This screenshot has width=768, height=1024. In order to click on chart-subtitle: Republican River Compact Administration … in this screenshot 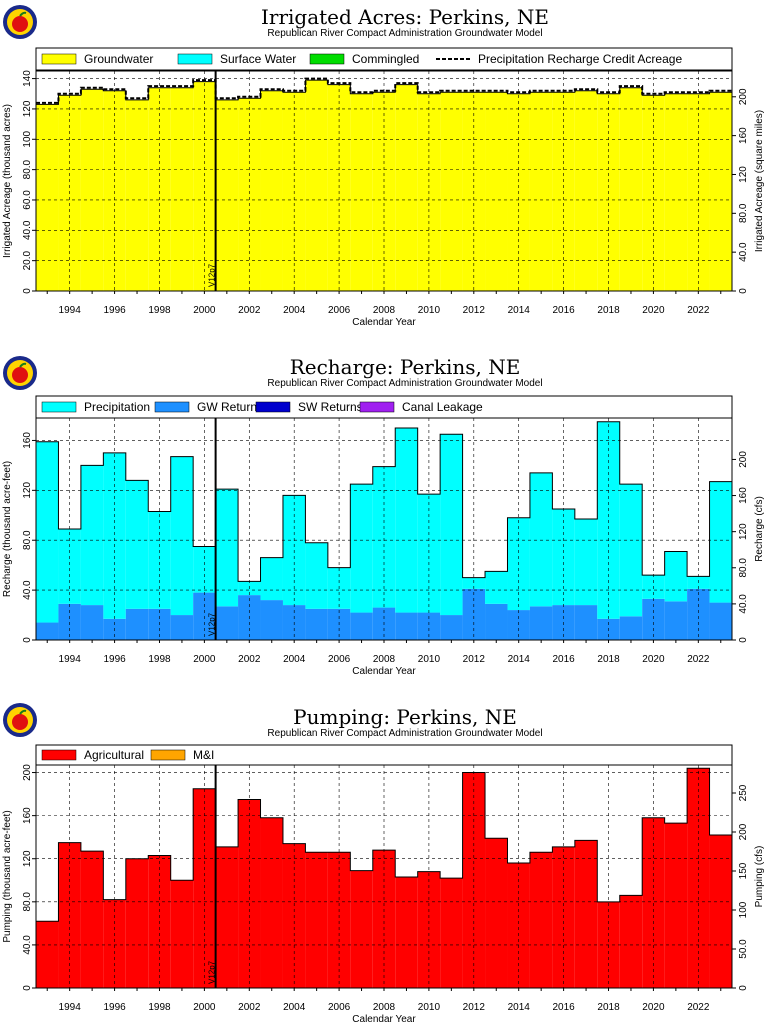, I will do `click(404, 383)`.